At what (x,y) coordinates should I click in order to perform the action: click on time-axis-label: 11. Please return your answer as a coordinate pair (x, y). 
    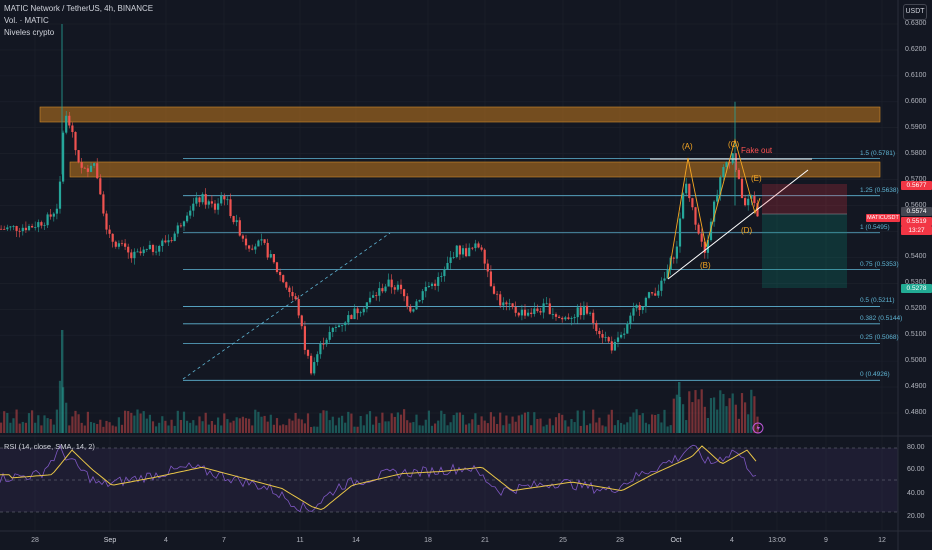
    Looking at the image, I should click on (300, 540).